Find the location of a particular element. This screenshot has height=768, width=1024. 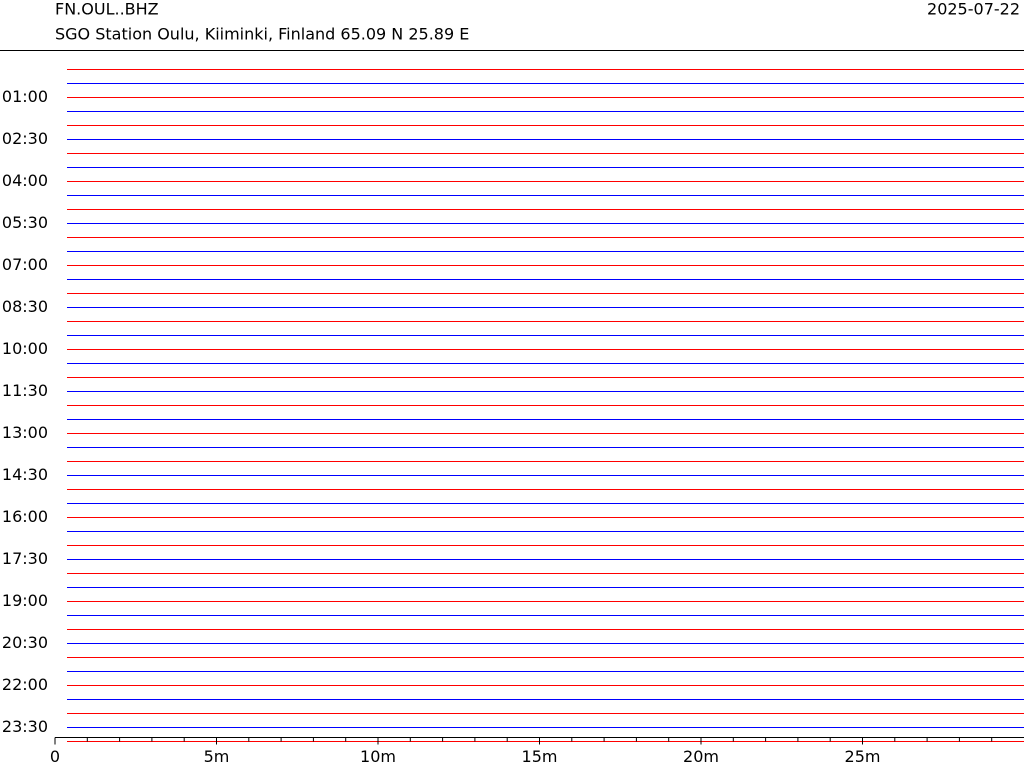

y-tick-label: 07:00 is located at coordinates (25, 264).